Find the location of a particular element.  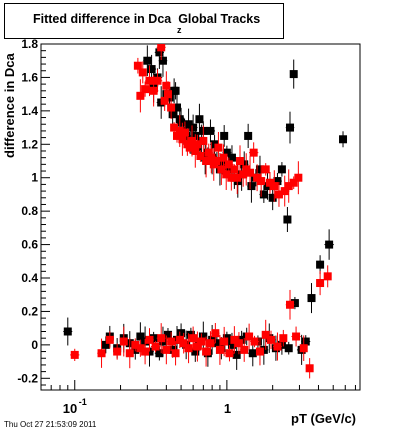

y-tick-label: 1.8 is located at coordinates (29, 44).